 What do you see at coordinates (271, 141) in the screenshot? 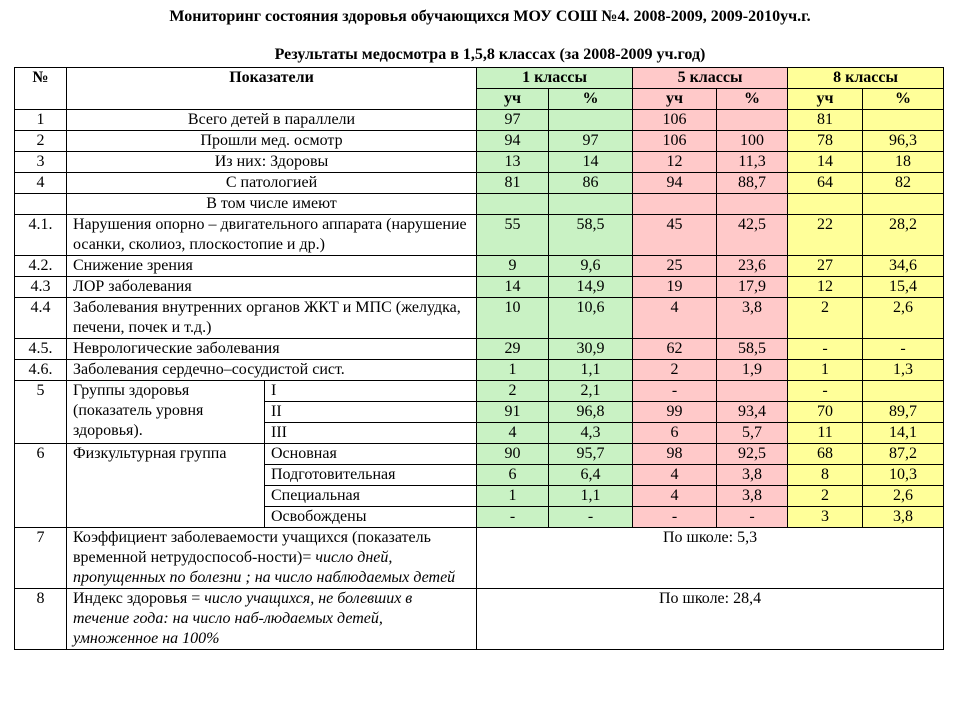
I see `row-label: Прошли мед. осмотр` at bounding box center [271, 141].